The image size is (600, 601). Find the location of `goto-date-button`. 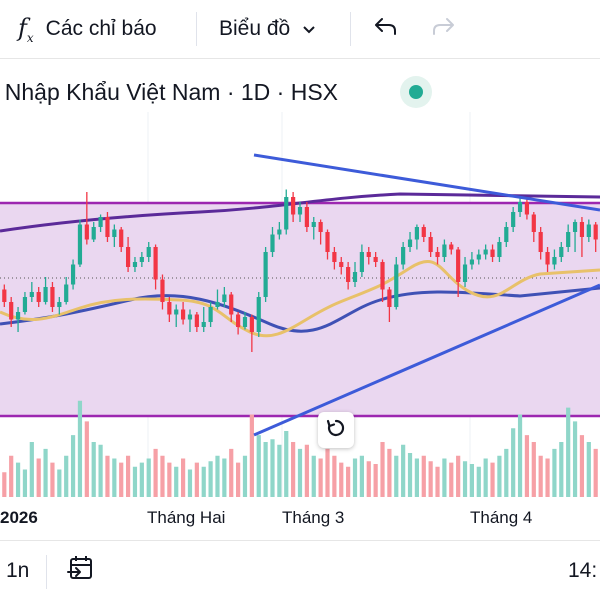

goto-date-button is located at coordinates (81, 571).